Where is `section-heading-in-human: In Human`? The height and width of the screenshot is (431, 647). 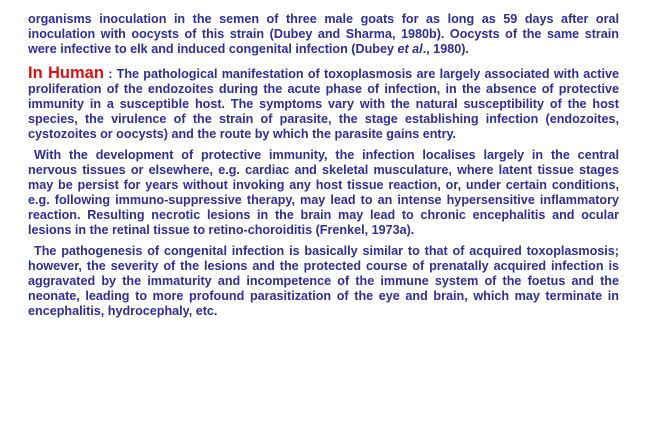 section-heading-in-human: In Human is located at coordinates (66, 73).